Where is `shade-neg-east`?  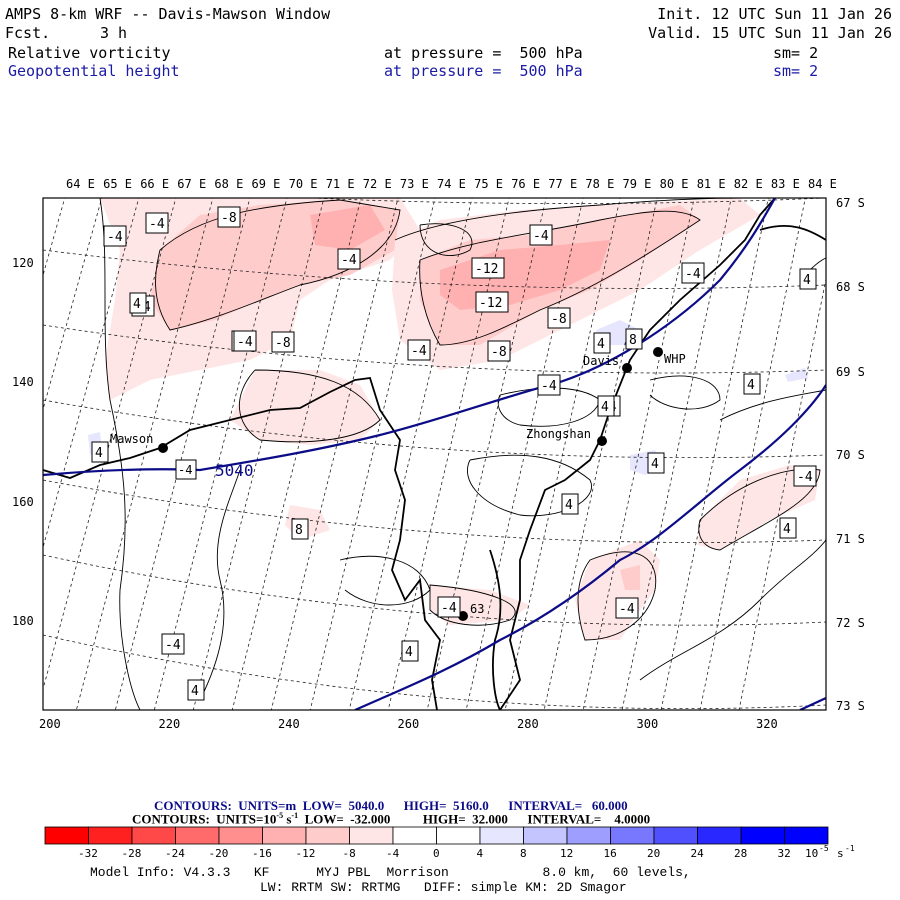 shade-neg-east is located at coordinates (759, 507).